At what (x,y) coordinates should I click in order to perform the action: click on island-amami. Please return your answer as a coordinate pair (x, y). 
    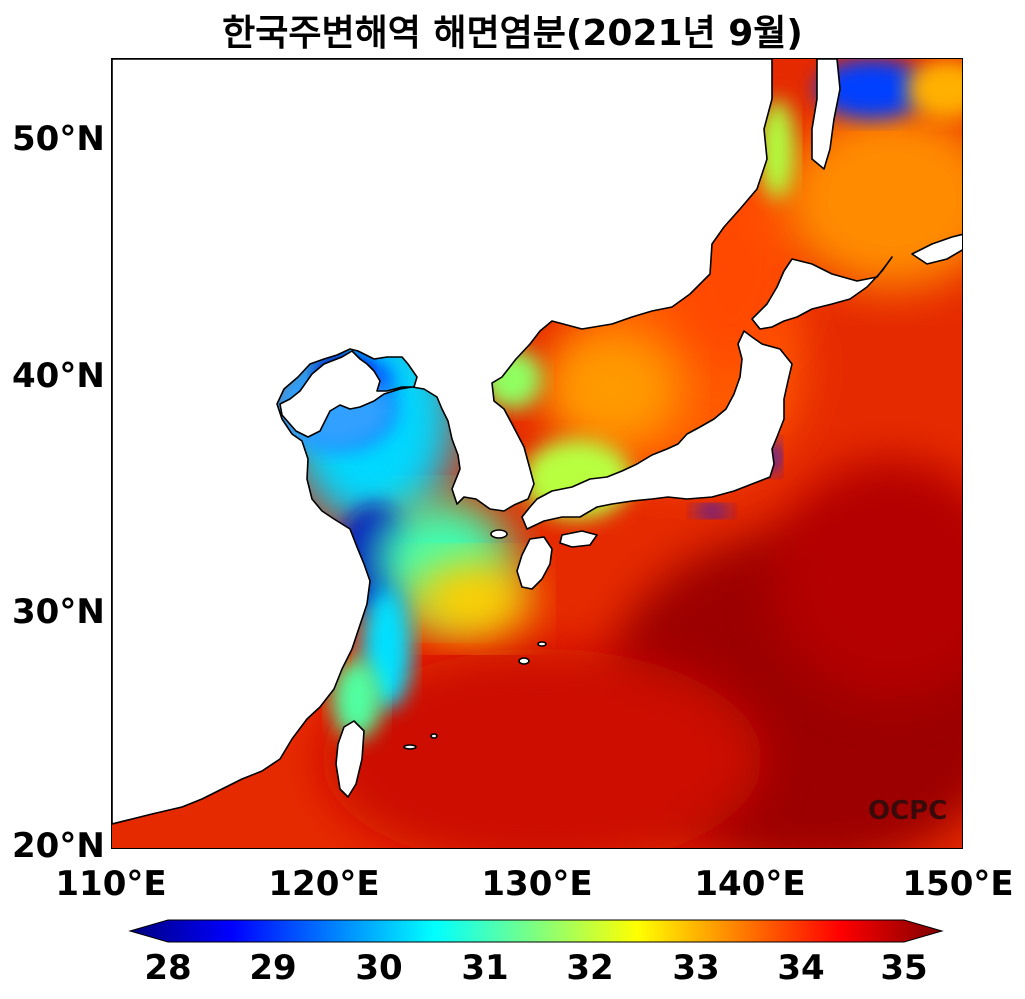
    Looking at the image, I should click on (542, 644).